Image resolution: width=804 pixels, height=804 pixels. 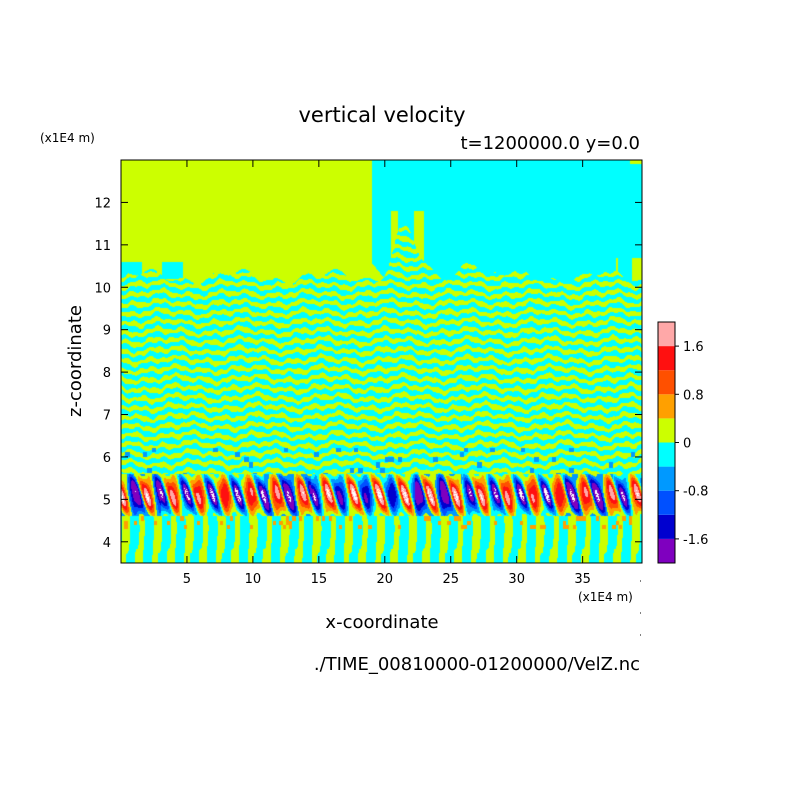 What do you see at coordinates (107, 543) in the screenshot?
I see `y-tick-label: 4` at bounding box center [107, 543].